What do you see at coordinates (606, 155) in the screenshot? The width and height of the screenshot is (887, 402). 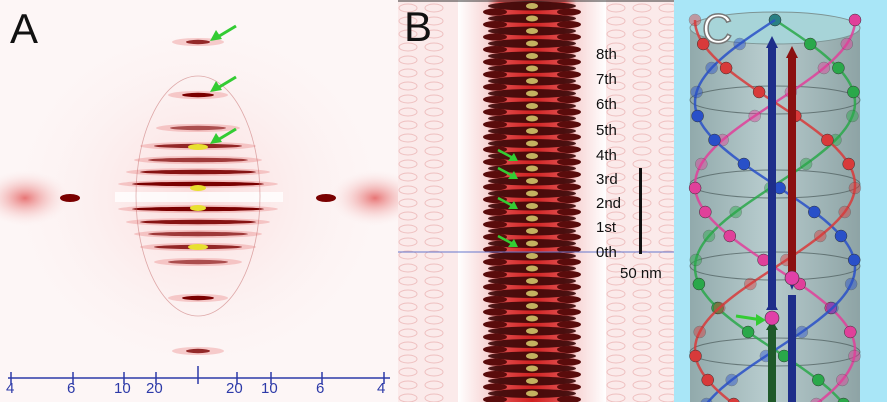 I see `order-label: 4th` at bounding box center [606, 155].